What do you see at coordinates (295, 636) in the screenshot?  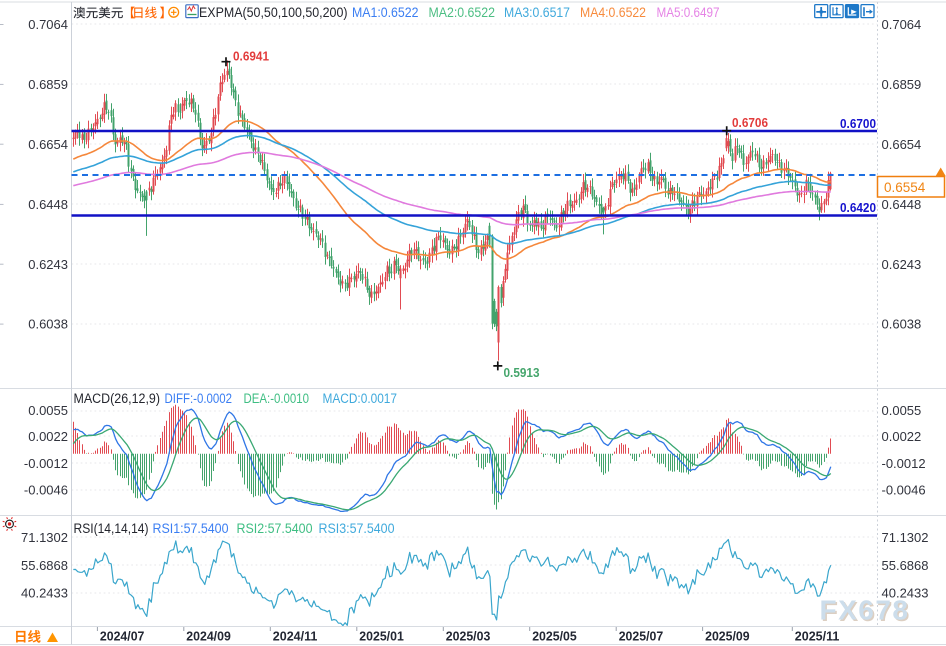 I see `svg-text: 2024/11` at bounding box center [295, 636].